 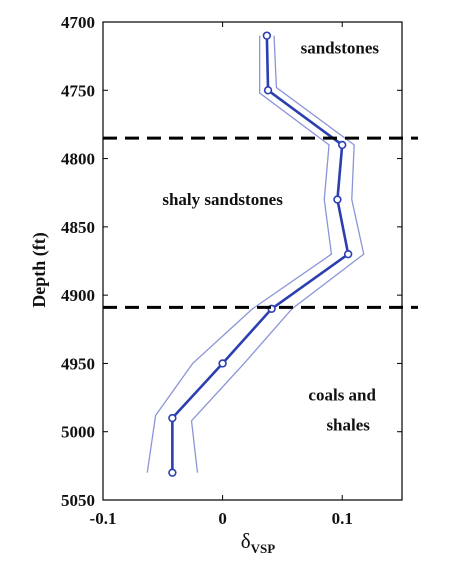 What do you see at coordinates (78, 227) in the screenshot?
I see `y-tick-label: 4850` at bounding box center [78, 227].